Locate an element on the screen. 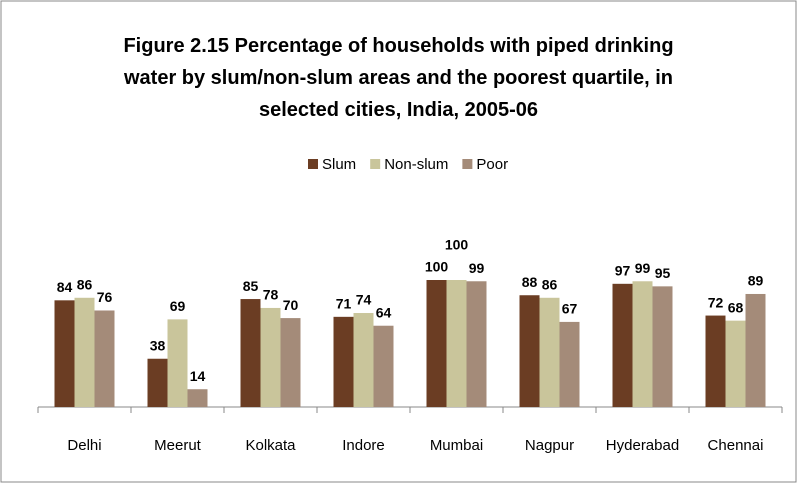 The image size is (797, 483). x-tick-label: Meerut is located at coordinates (178, 445).